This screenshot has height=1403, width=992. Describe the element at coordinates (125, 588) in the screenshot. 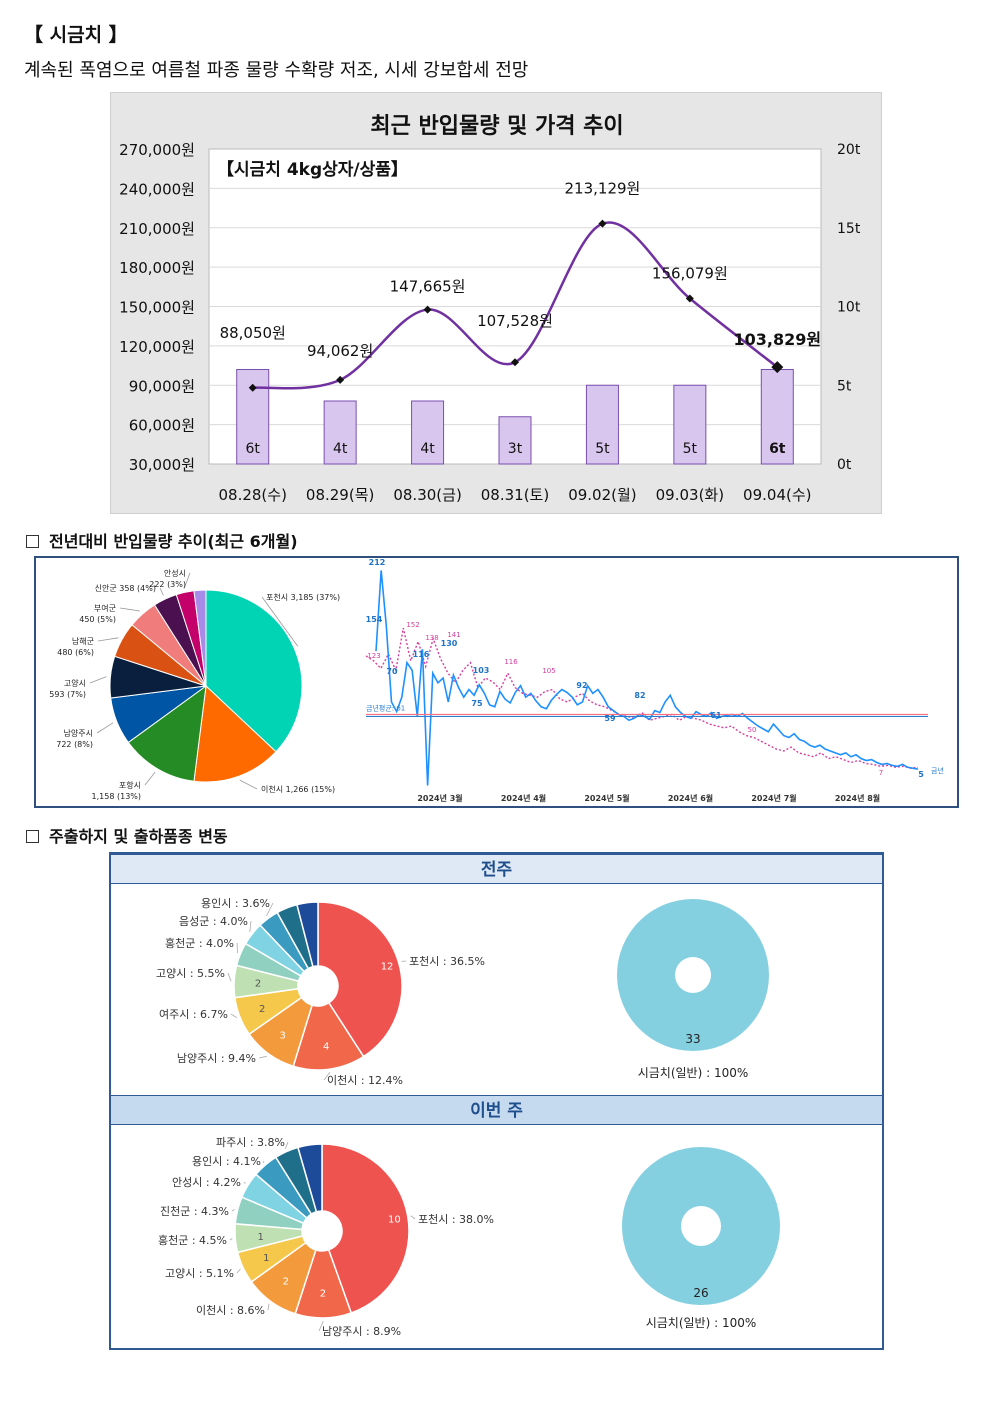

I see `pie-label: 신안군 358 (4%)` at that location.